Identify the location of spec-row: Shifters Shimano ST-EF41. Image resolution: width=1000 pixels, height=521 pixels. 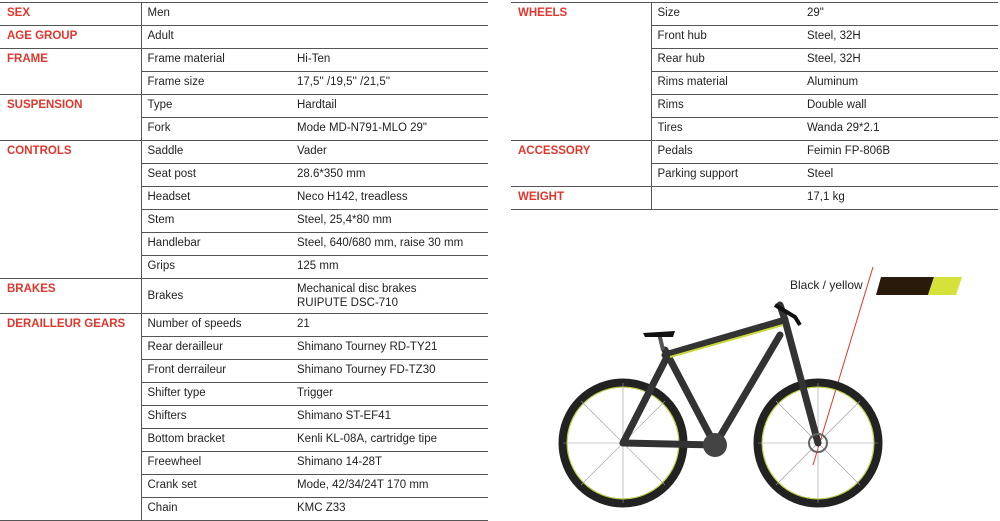
(244, 417).